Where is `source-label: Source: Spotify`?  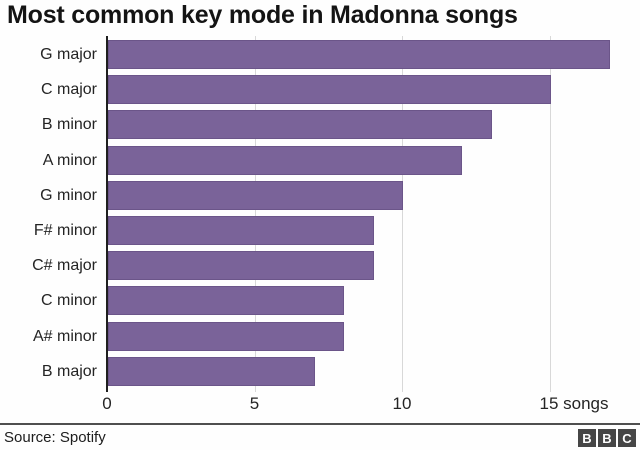
source-label: Source: Spotify is located at coordinates (55, 437).